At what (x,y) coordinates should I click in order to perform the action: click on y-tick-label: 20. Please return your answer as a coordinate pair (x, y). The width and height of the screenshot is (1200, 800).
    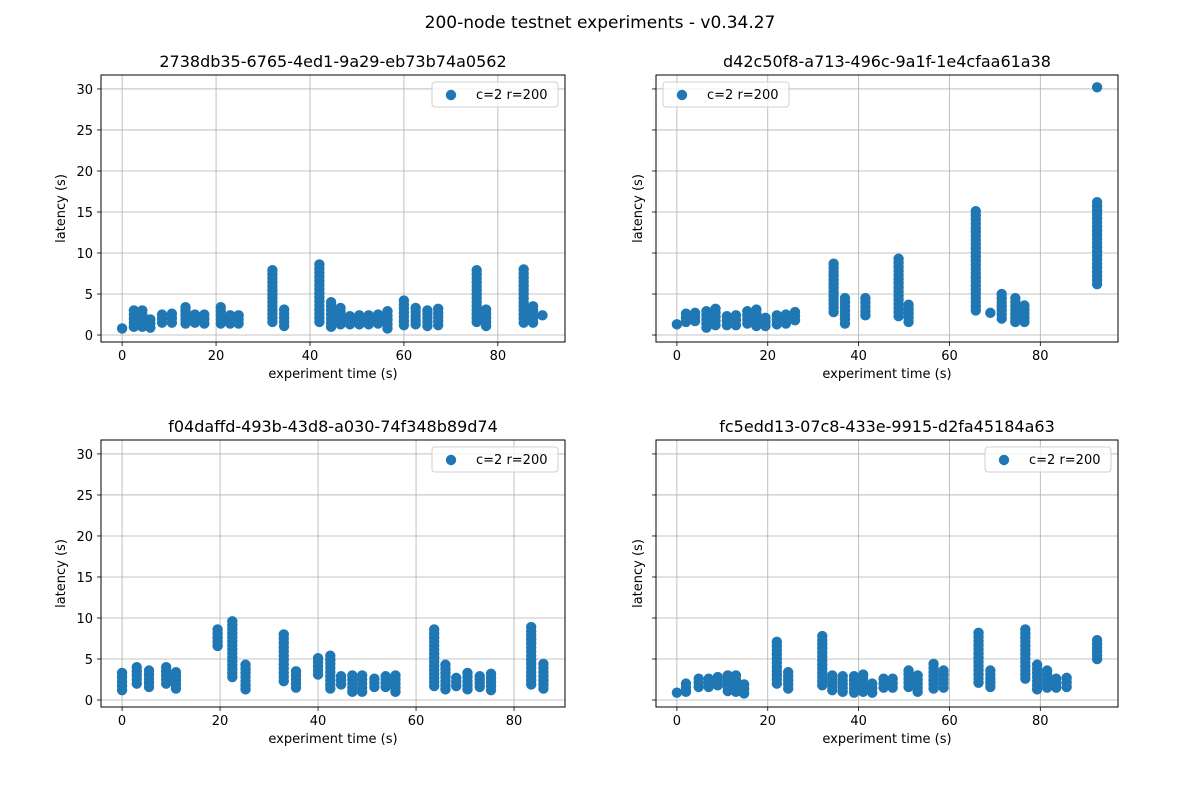
    Looking at the image, I should click on (84, 537).